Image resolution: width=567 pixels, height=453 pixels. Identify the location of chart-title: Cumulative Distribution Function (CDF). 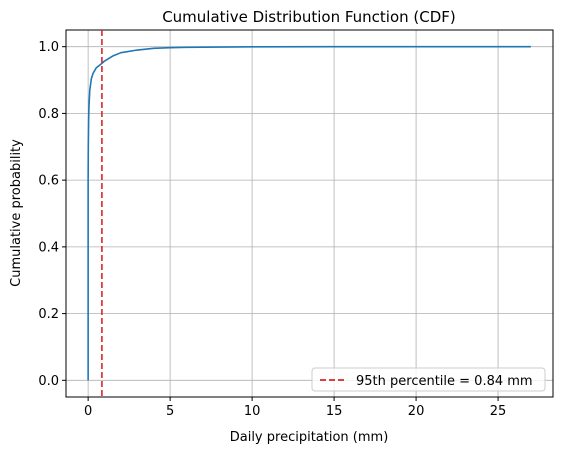
(309, 17).